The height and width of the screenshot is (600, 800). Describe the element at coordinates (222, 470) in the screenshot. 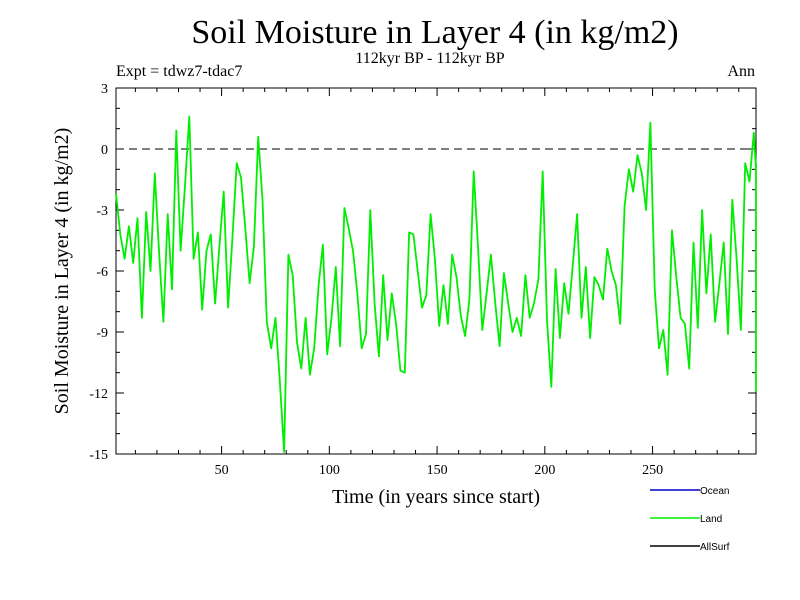

I see `x-tick-label: 50` at that location.